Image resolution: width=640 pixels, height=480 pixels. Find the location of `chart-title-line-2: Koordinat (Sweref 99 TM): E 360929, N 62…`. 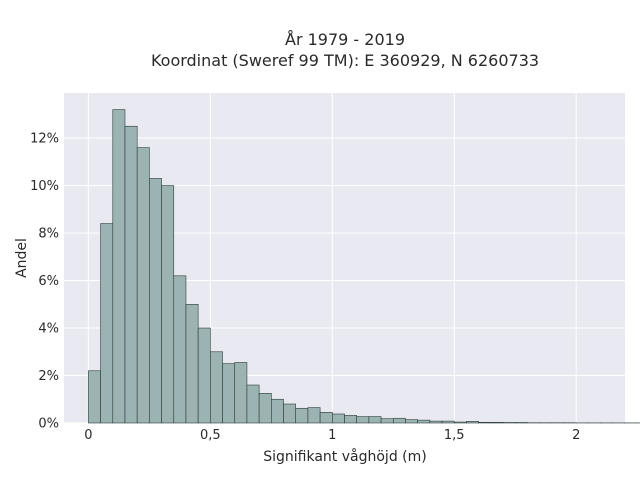

chart-title-line-2: Koordinat (Sweref 99 TM): E 360929, N 62… is located at coordinates (345, 60).